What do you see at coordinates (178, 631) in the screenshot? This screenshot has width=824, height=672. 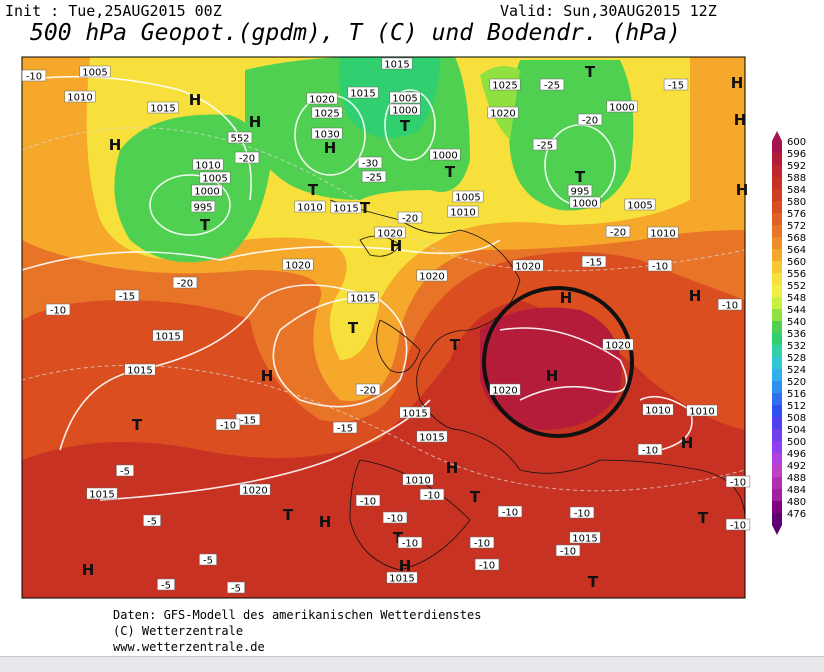 I see `copyright: (C) Wetterzentrale` at bounding box center [178, 631].